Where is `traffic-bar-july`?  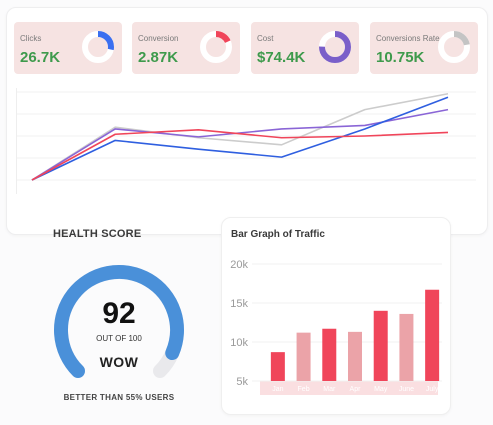
traffic-bar-july is located at coordinates (432, 335).